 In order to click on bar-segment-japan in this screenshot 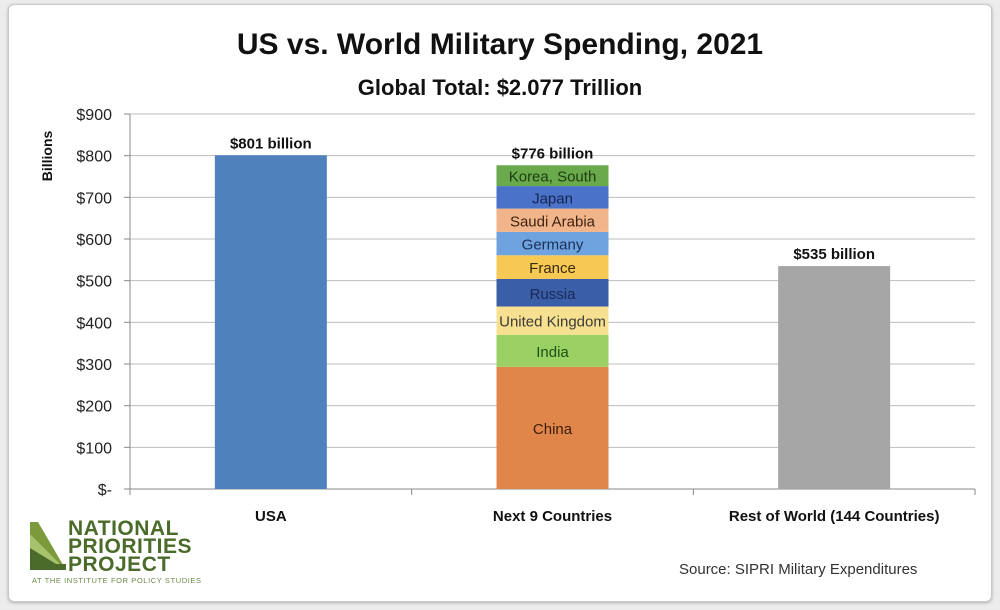, I will do `click(552, 197)`.